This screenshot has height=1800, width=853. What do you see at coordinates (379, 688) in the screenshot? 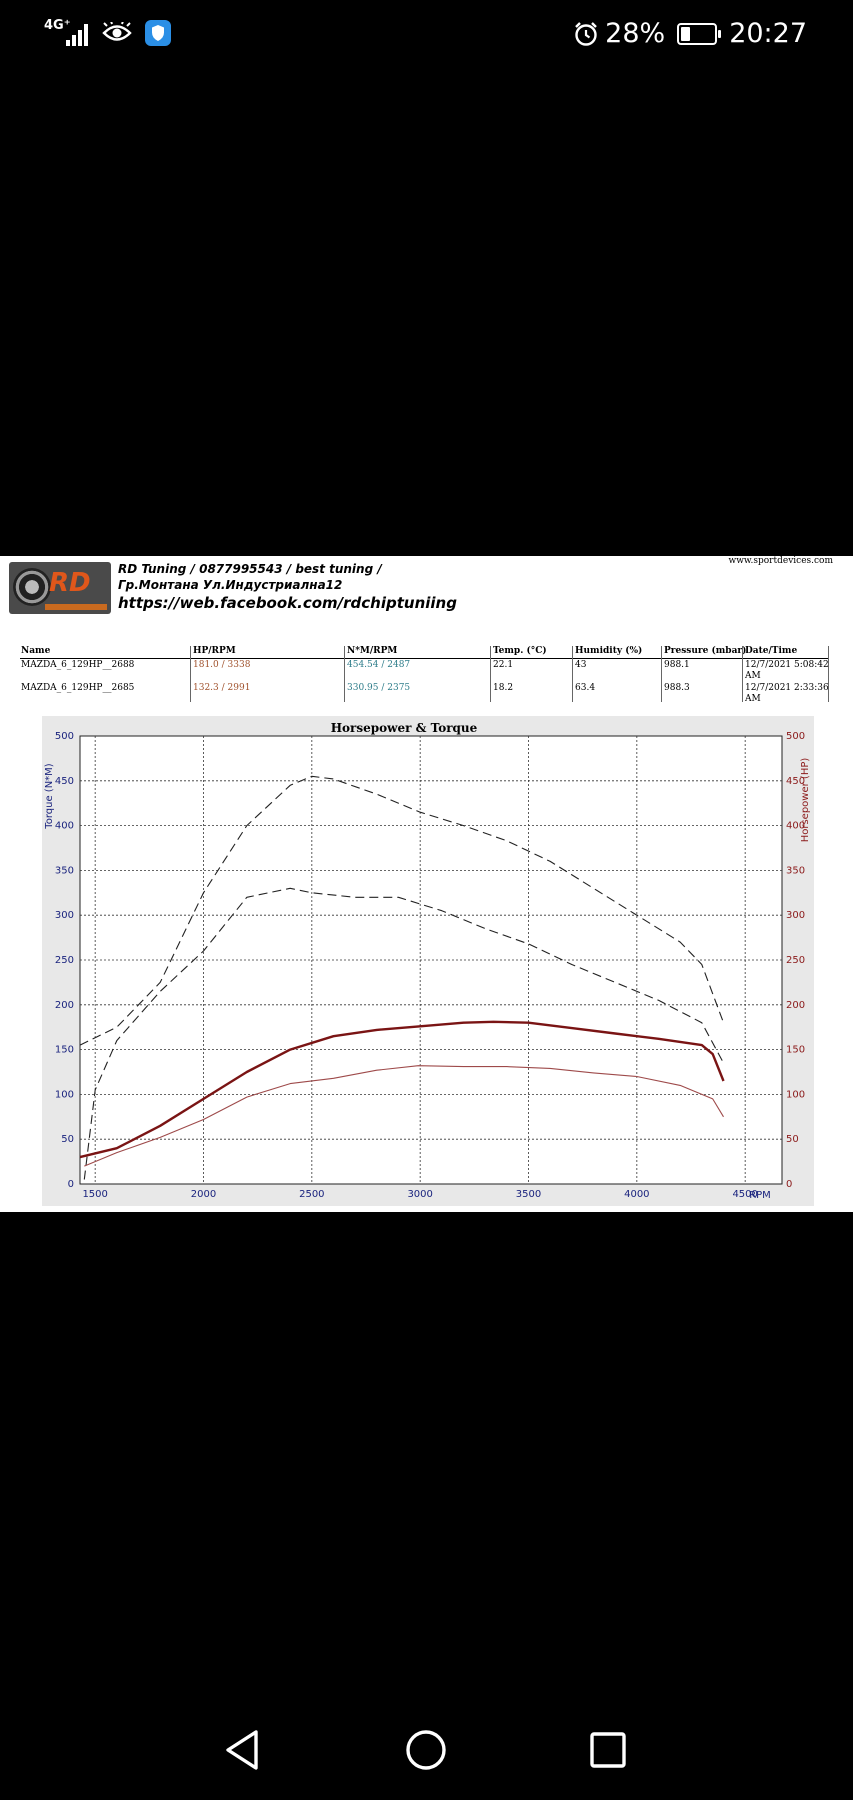
I see `cell-torque: 330.95 / 2375` at bounding box center [379, 688].